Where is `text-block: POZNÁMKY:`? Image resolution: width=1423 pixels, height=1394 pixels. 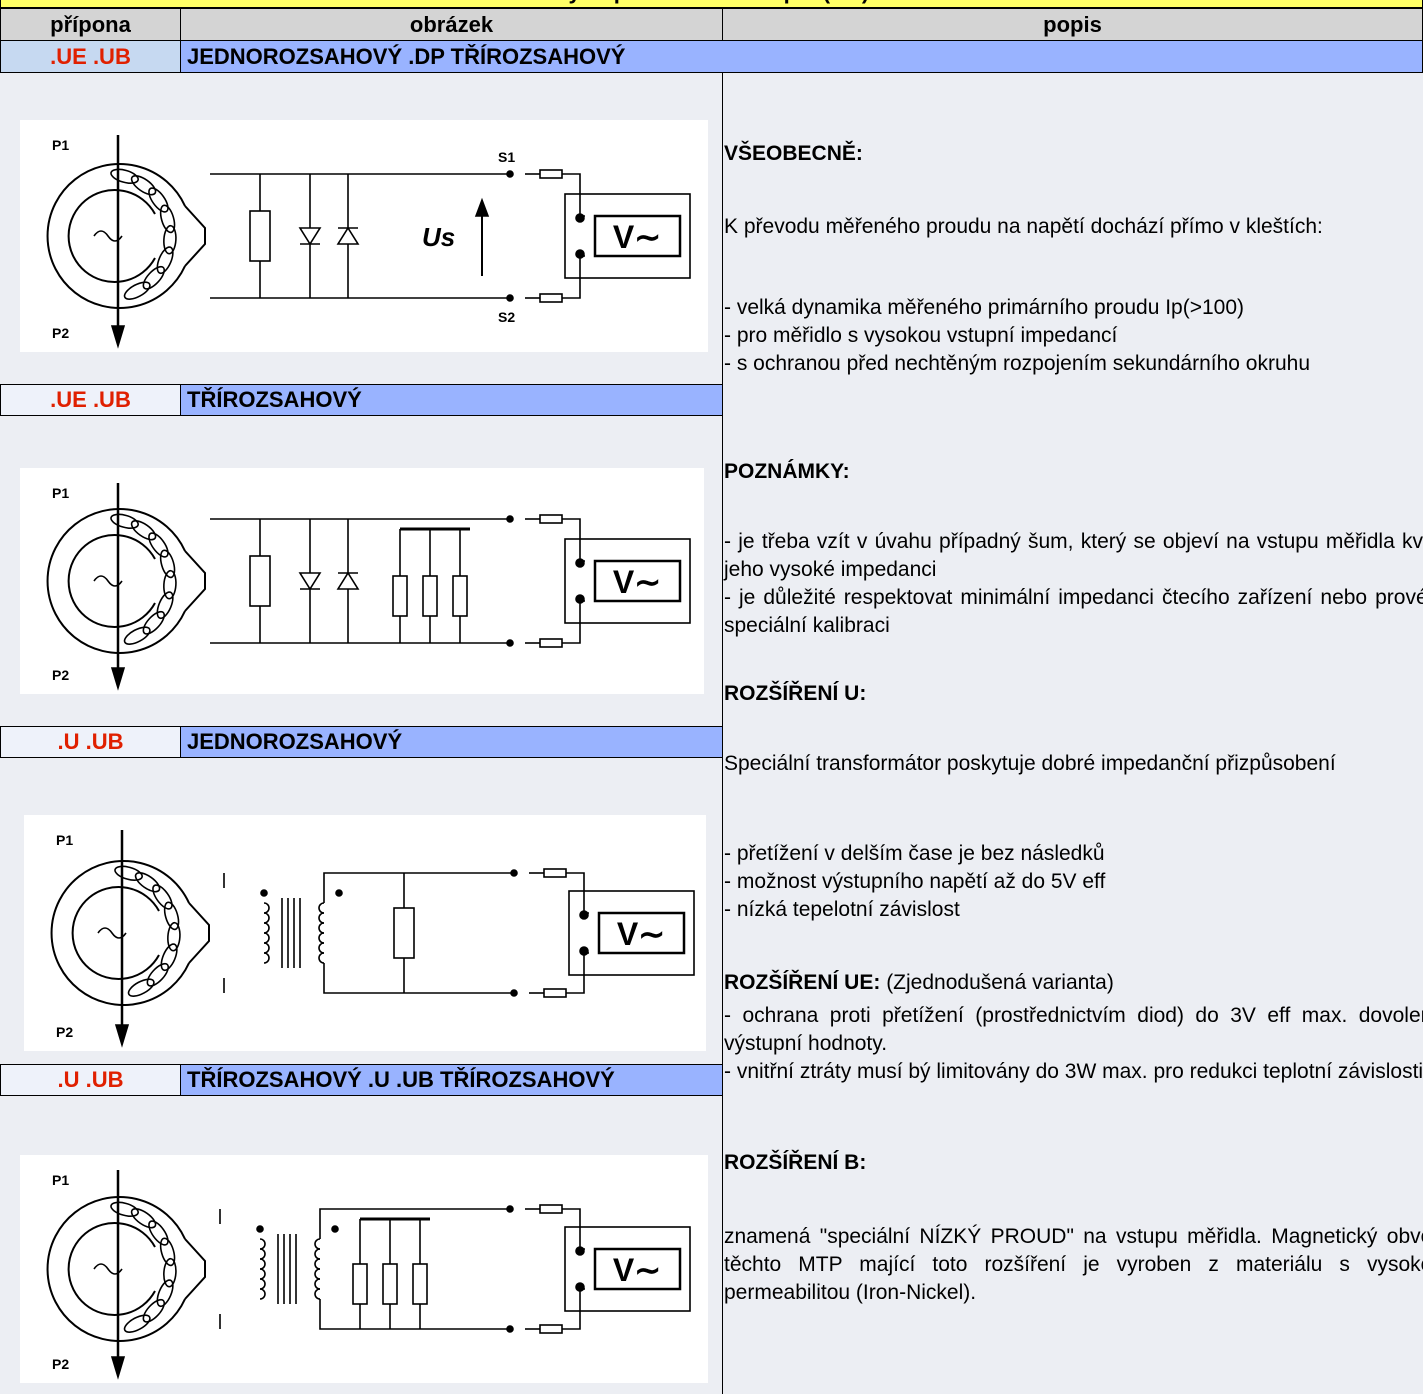 text-block: POZNÁMKY: is located at coordinates (1073, 472).